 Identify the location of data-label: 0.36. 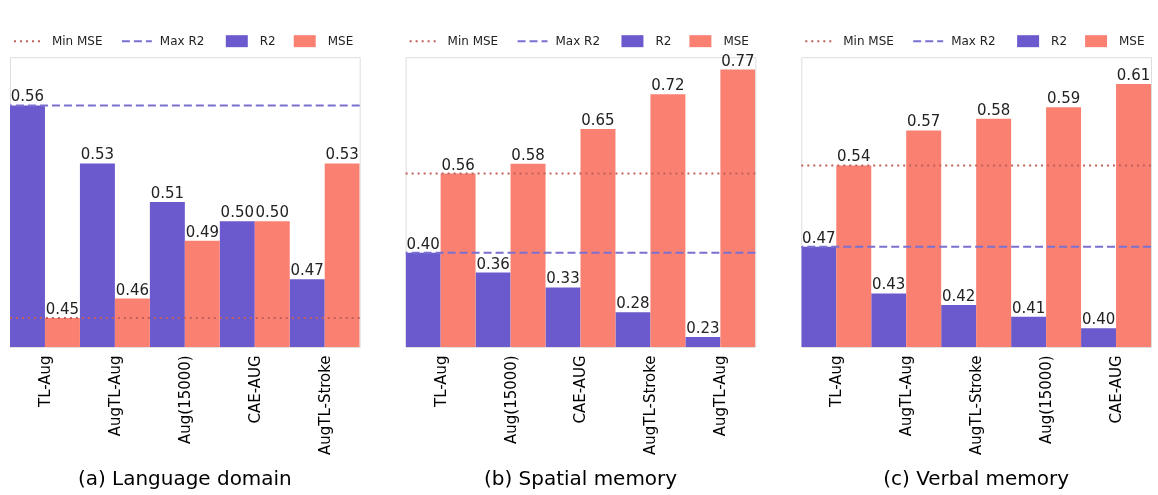
(493, 263).